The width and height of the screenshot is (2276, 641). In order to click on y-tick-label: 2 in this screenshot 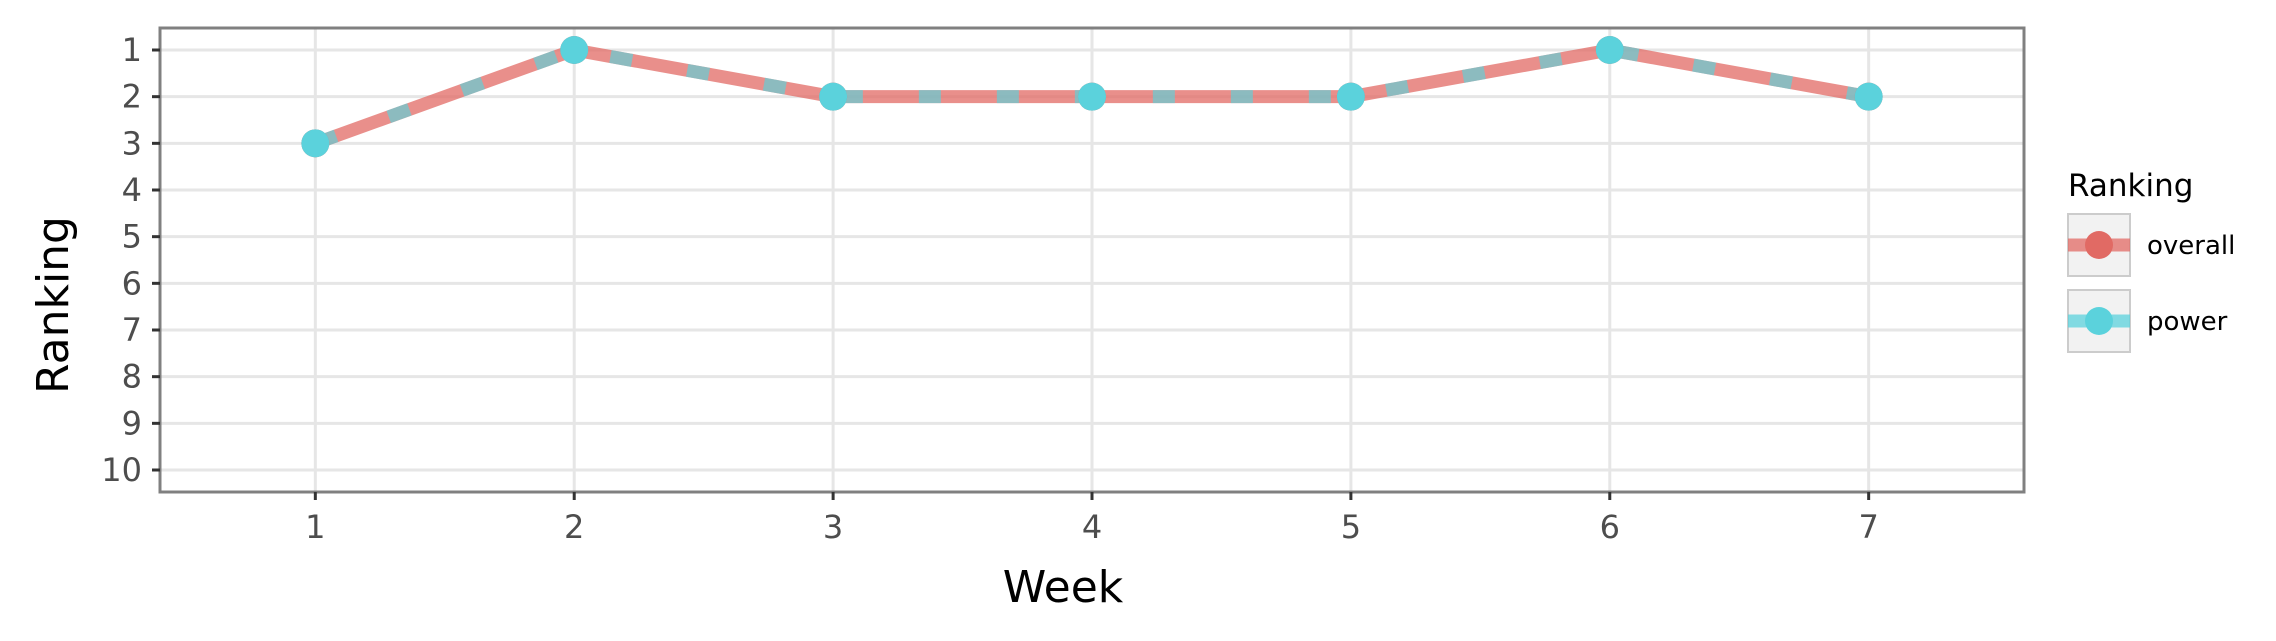, I will do `click(132, 97)`.